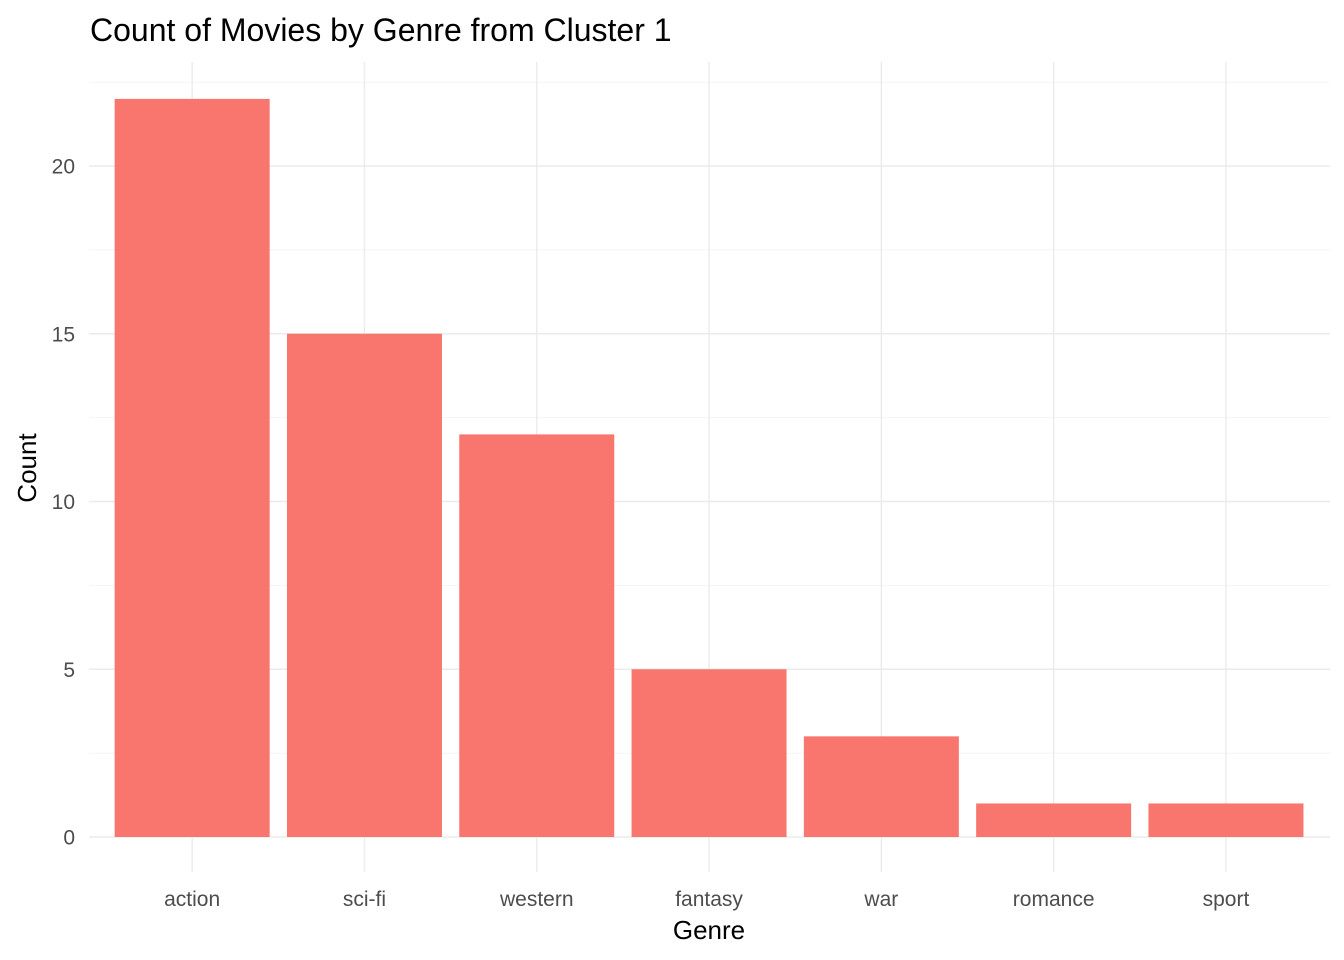 Image resolution: width=1344 pixels, height=960 pixels. What do you see at coordinates (1226, 820) in the screenshot?
I see `bar-sport` at bounding box center [1226, 820].